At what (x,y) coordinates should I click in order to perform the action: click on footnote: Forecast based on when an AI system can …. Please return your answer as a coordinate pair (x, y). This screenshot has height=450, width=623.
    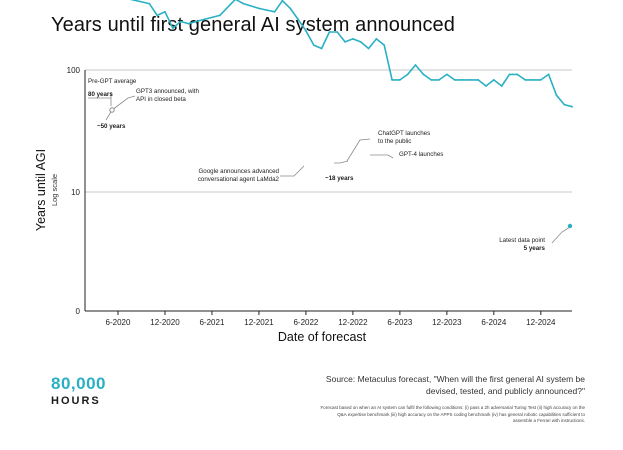
    Looking at the image, I should click on (452, 414).